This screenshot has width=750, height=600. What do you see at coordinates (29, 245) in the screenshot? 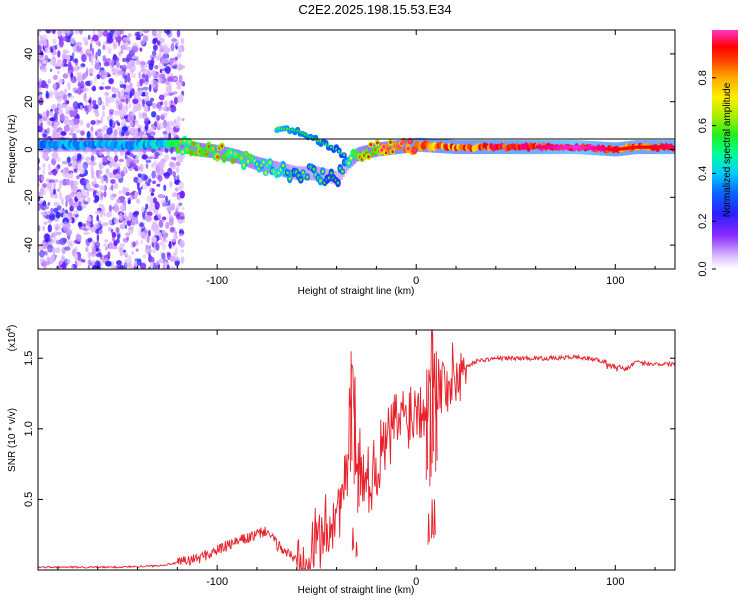
I see `spectrogram-y-tick-label: -40` at bounding box center [29, 245].